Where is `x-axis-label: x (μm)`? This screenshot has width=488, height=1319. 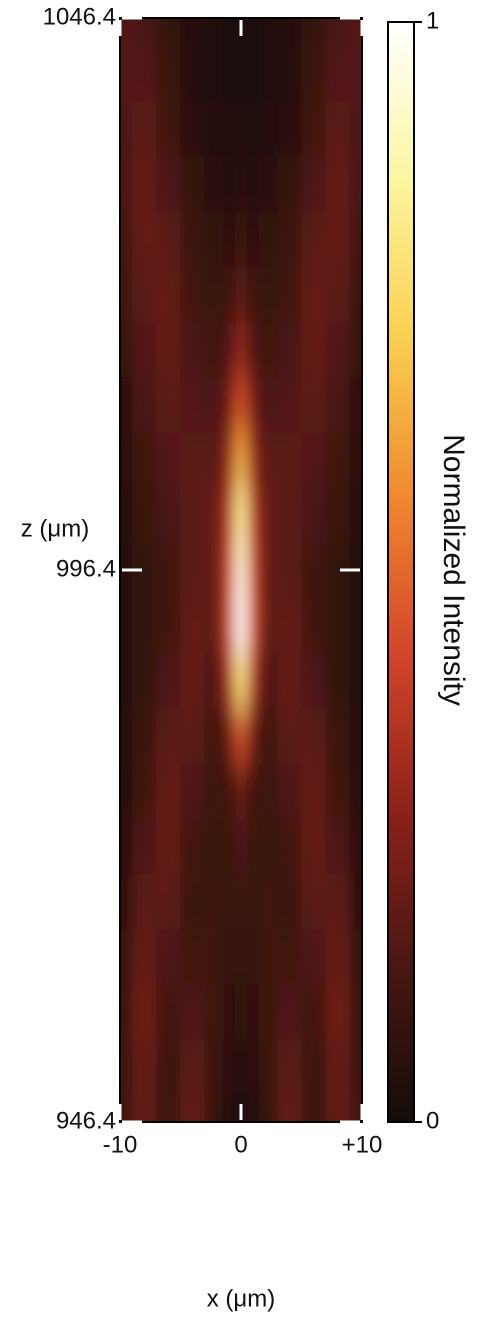
x-axis-label: x (μm) is located at coordinates (241, 1298).